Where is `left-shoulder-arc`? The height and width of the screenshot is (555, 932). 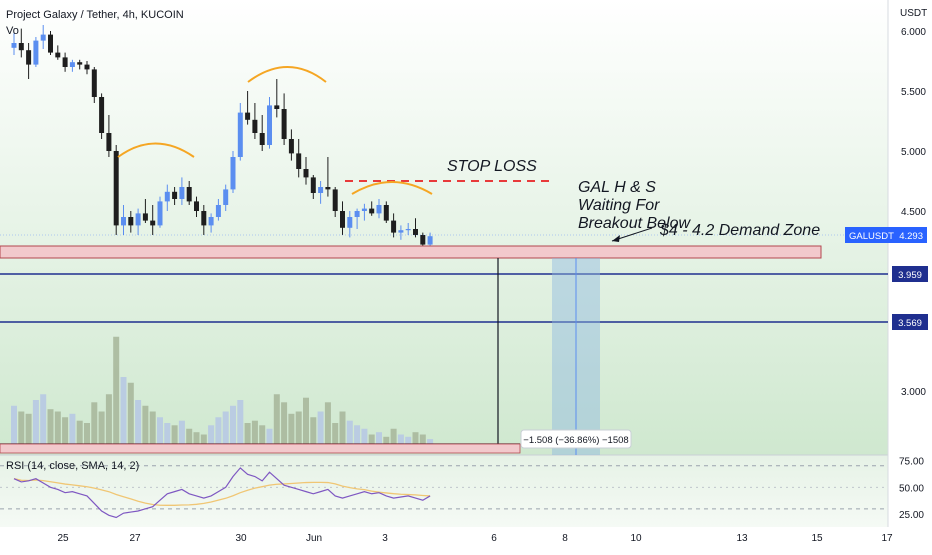
left-shoulder-arc is located at coordinates (156, 150).